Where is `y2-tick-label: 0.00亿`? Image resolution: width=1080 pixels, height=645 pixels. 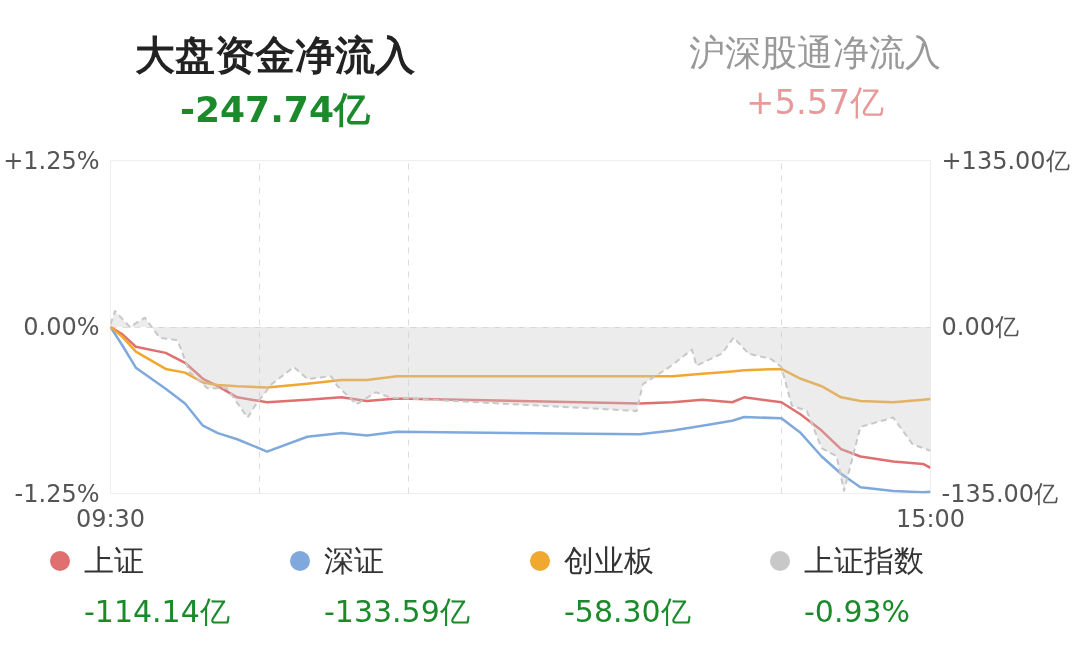 y2-tick-label: 0.00亿 is located at coordinates (980, 327).